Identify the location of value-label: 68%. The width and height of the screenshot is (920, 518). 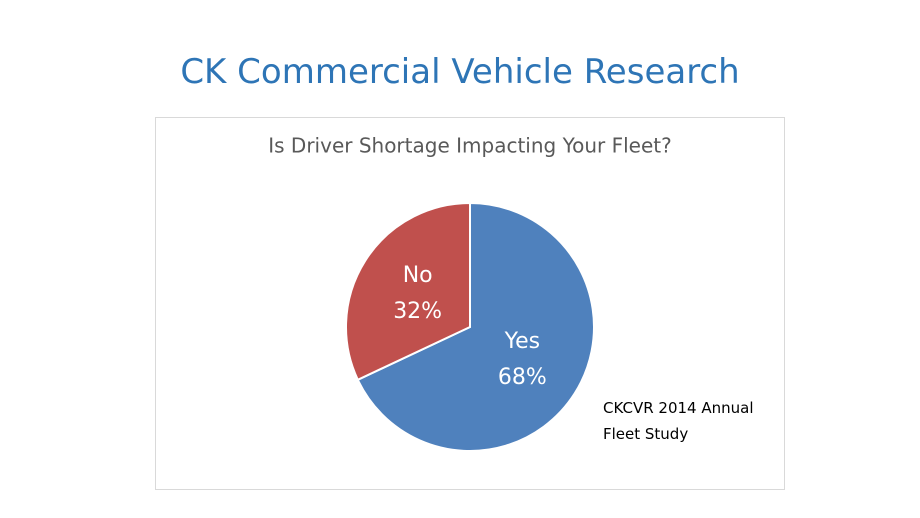
(522, 377).